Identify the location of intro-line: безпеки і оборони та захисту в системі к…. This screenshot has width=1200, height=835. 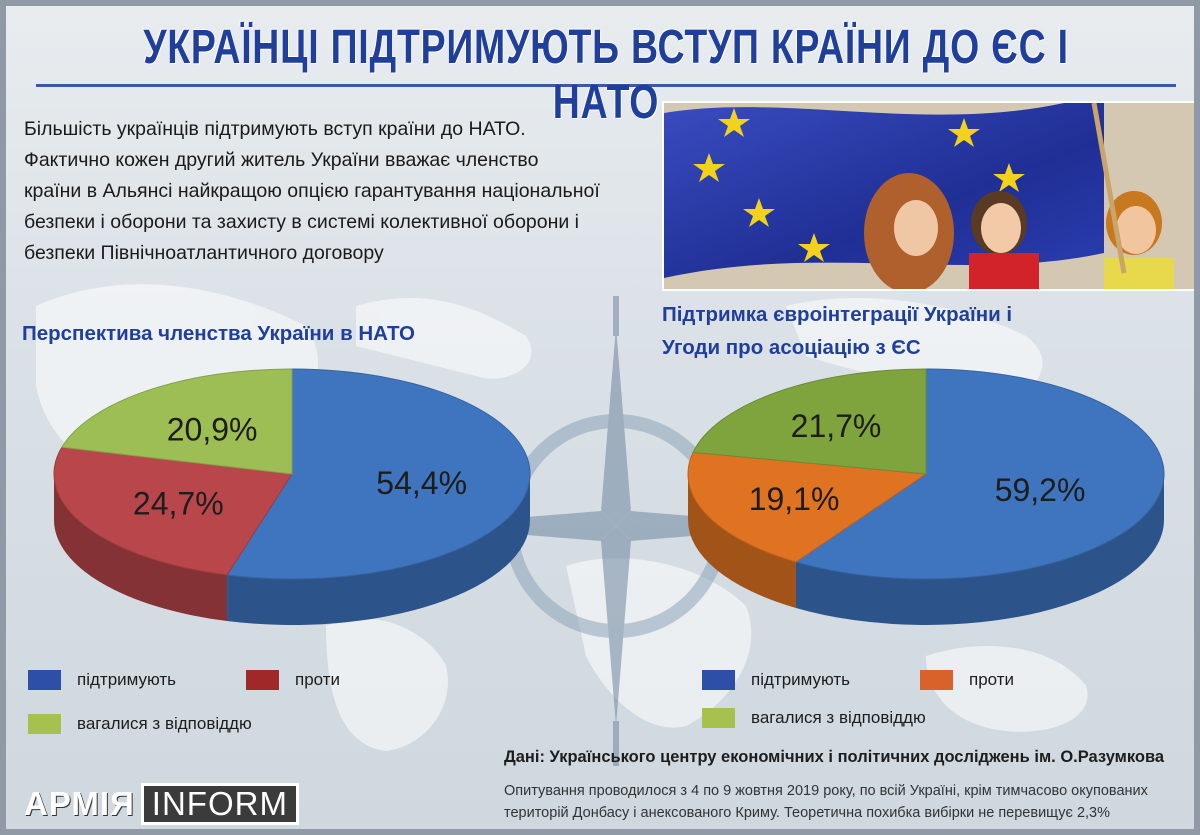
(302, 222).